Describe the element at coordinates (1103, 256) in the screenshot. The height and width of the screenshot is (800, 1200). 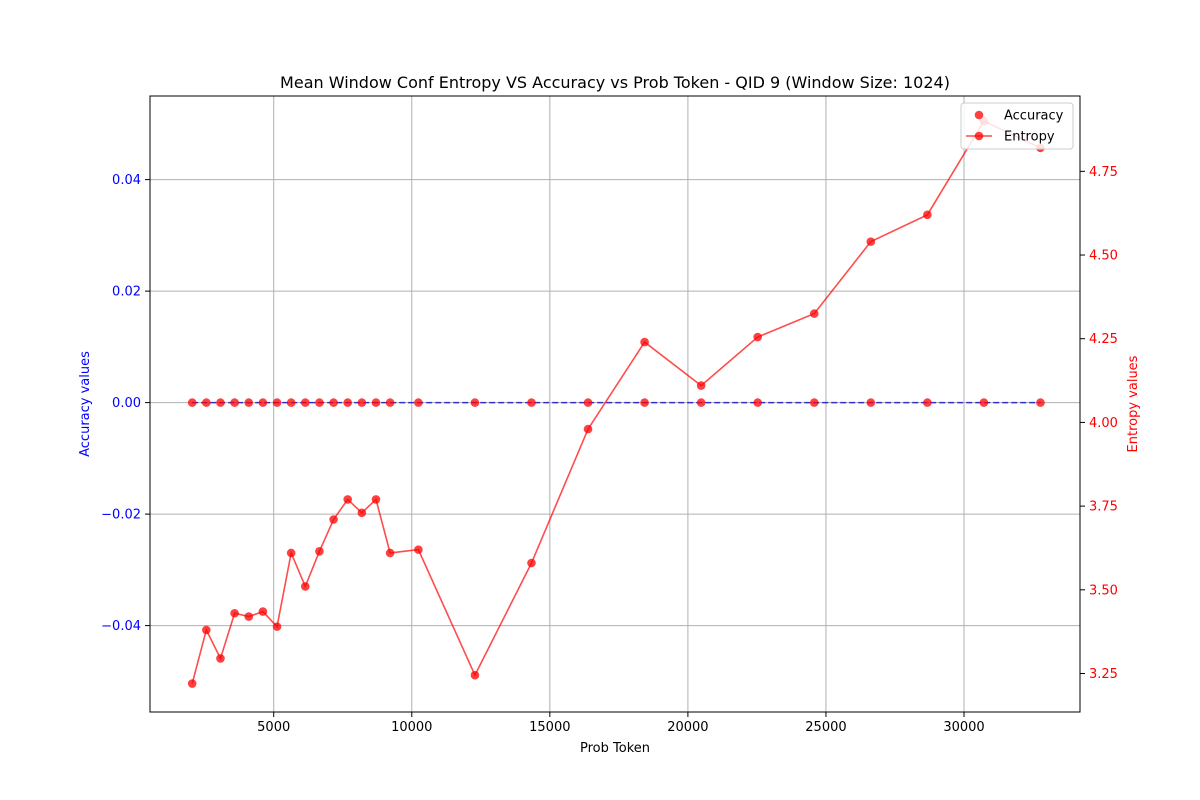
I see `right-y-tick-label: 4.50` at that location.